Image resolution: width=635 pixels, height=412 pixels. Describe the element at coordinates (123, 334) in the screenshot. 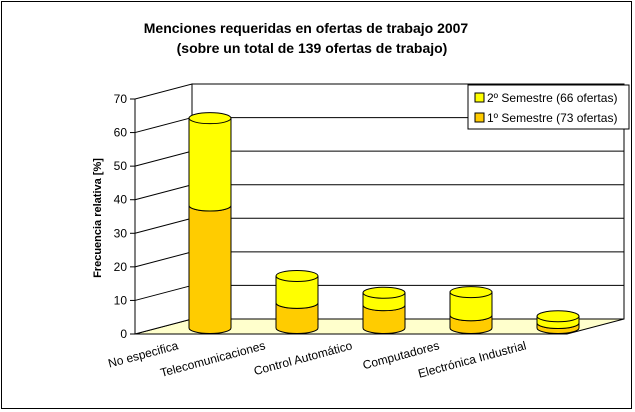

I see `y-tick-label: 0` at that location.